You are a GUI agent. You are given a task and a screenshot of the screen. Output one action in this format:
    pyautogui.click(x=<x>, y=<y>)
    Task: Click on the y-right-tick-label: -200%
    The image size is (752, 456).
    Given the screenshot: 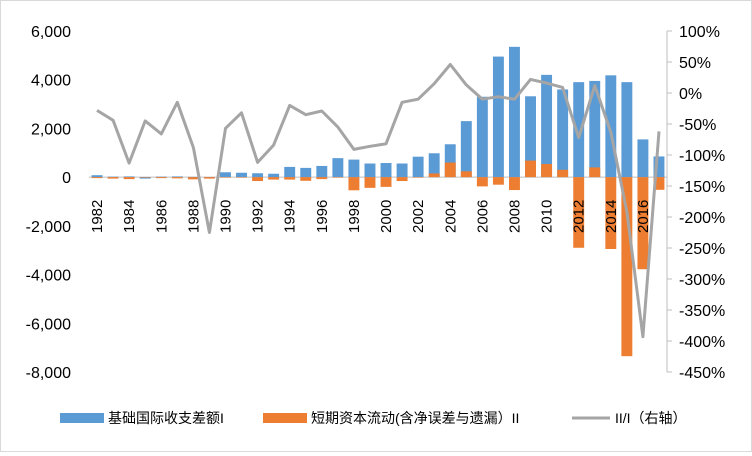 What is the action you would take?
    pyautogui.click(x=702, y=218)
    